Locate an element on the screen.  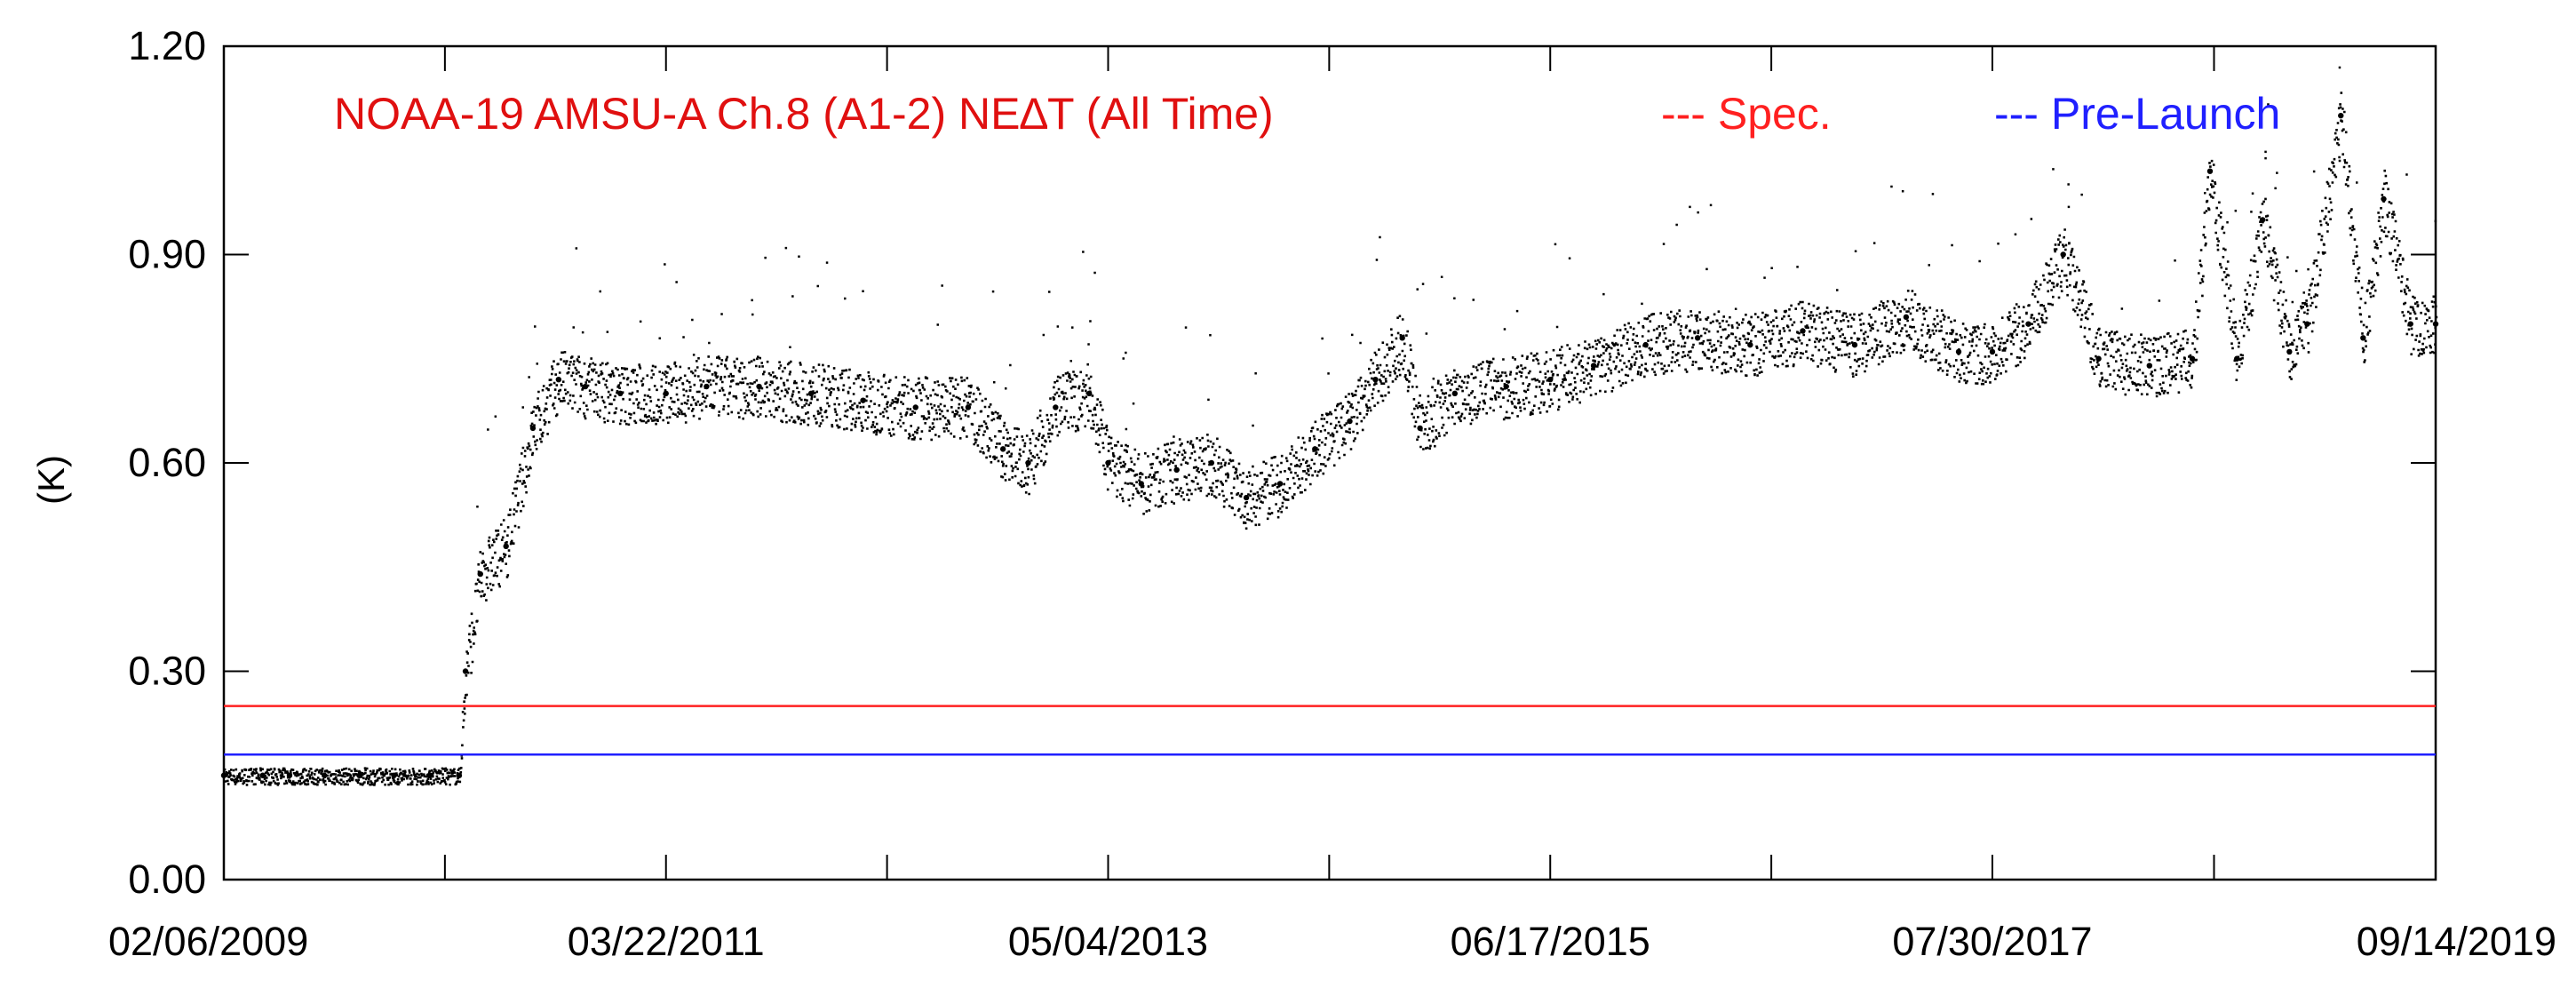
y-tick-label: 0.60 is located at coordinates (167, 462).